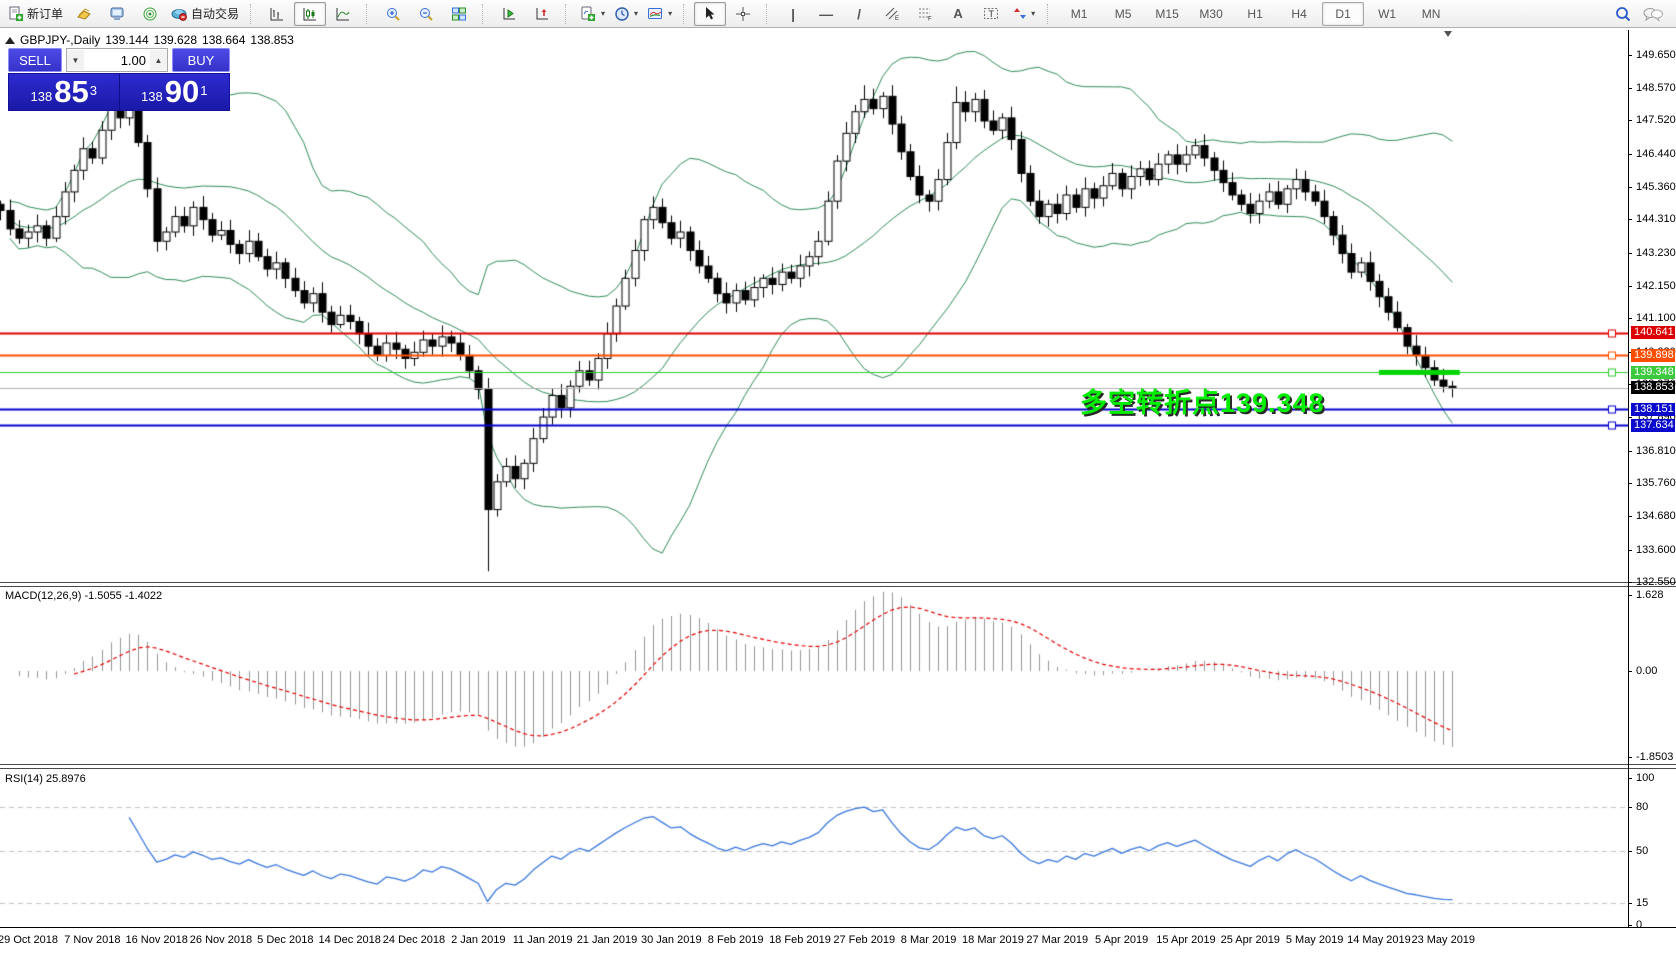  I want to click on timeframe-h1-button: H1, so click(1255, 13).